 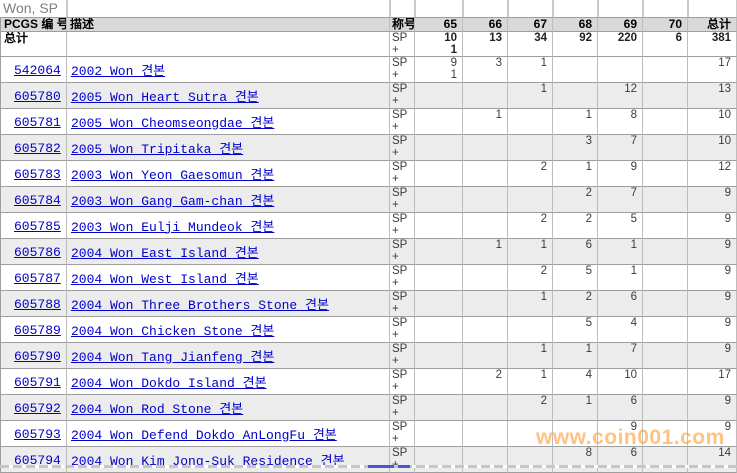 What do you see at coordinates (575, 24) in the screenshot?
I see `header-grade-68: 68` at bounding box center [575, 24].